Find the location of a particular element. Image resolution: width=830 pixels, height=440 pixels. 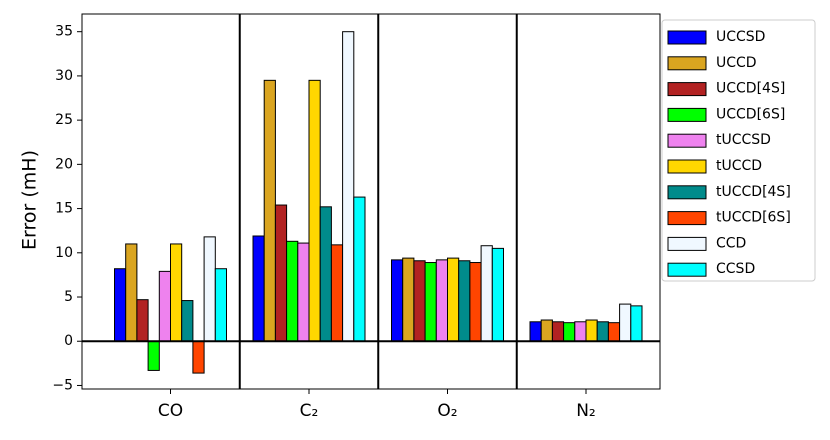

x-tick-label: C₂ is located at coordinates (309, 411).